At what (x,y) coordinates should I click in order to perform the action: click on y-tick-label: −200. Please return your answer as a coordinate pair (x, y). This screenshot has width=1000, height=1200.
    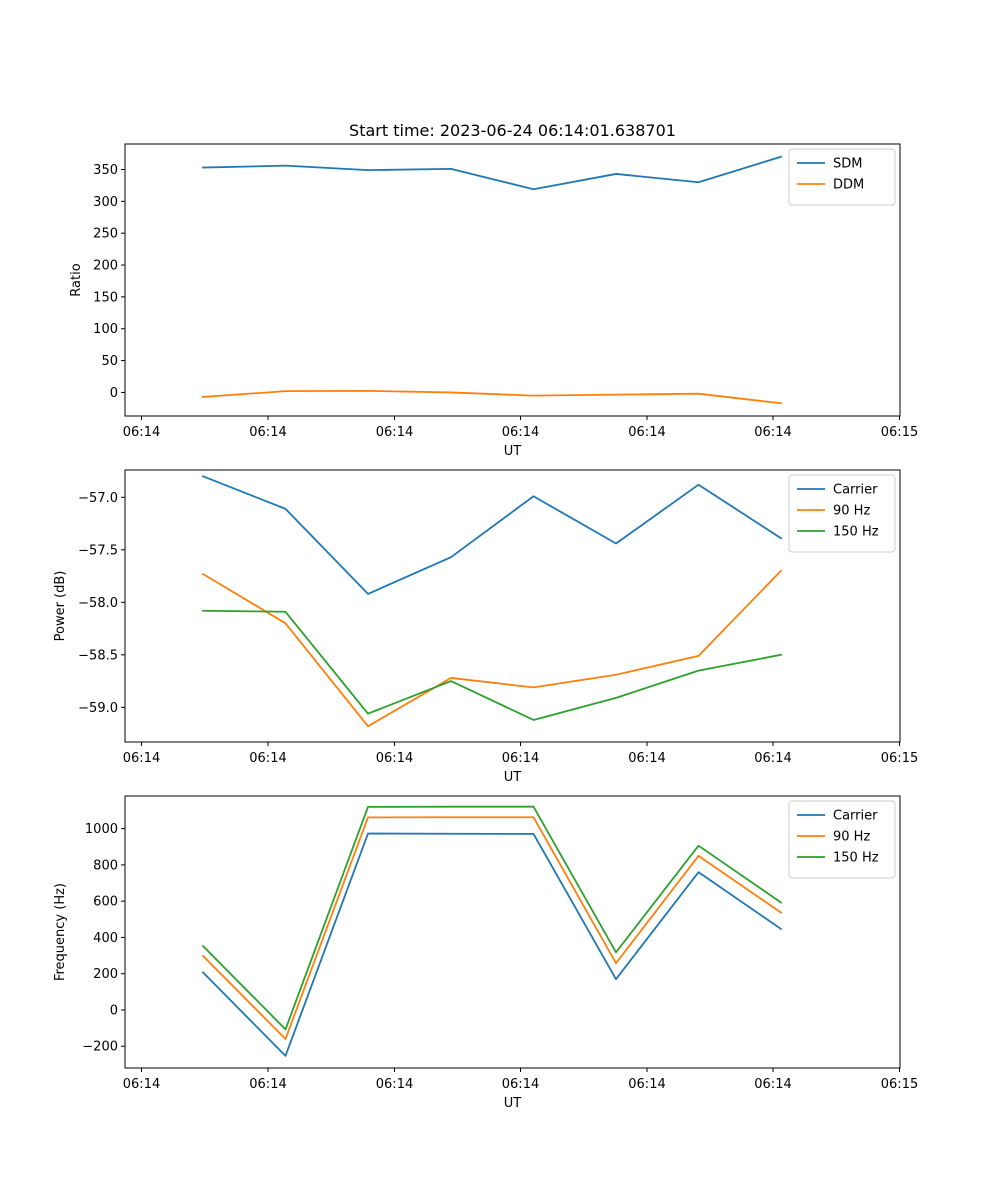
    Looking at the image, I should click on (100, 1047).